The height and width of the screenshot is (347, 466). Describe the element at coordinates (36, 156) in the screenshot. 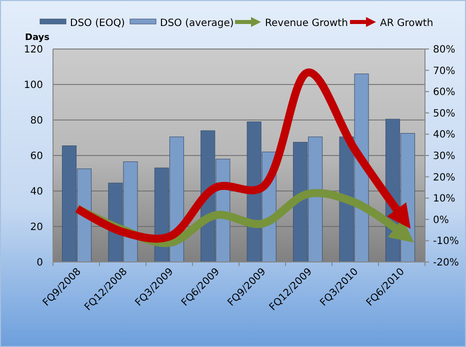

I see `y-tick-label: 60` at that location.